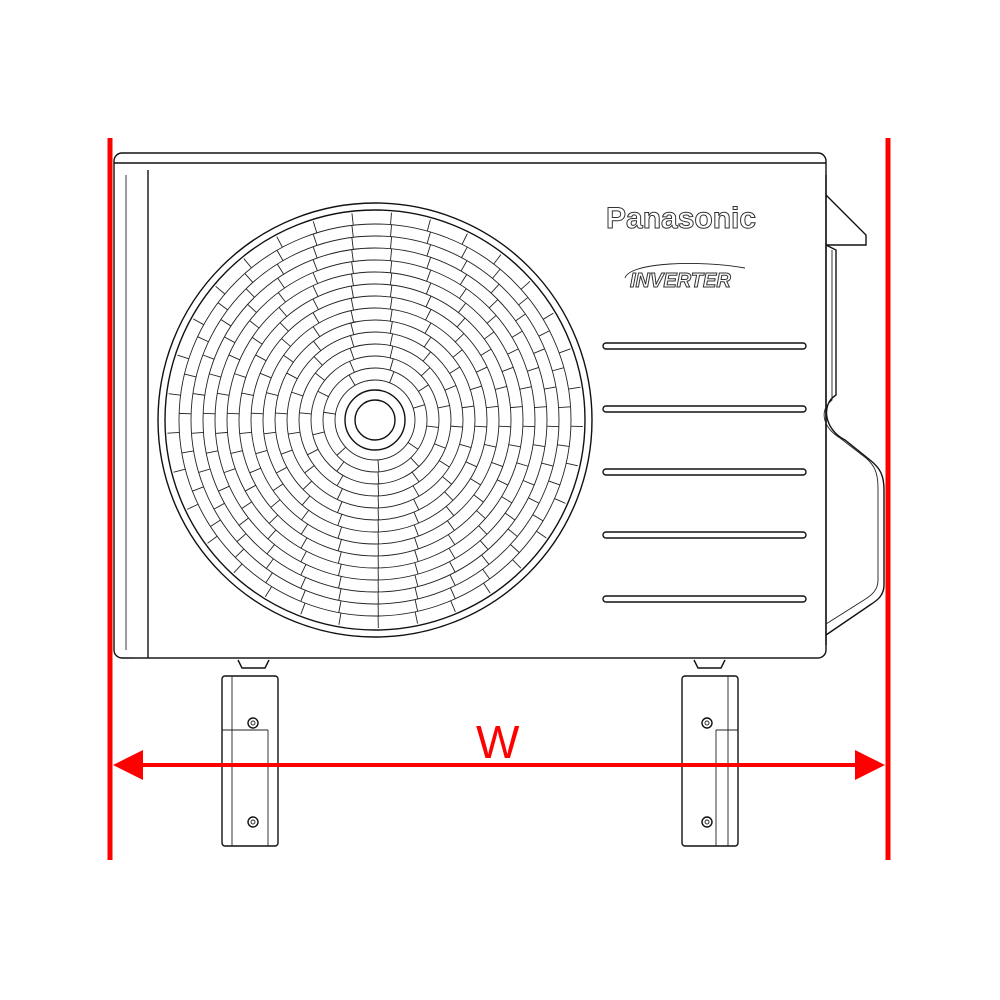 This screenshot has width=1000, height=1000. I want to click on side-handle, so click(854, 415).